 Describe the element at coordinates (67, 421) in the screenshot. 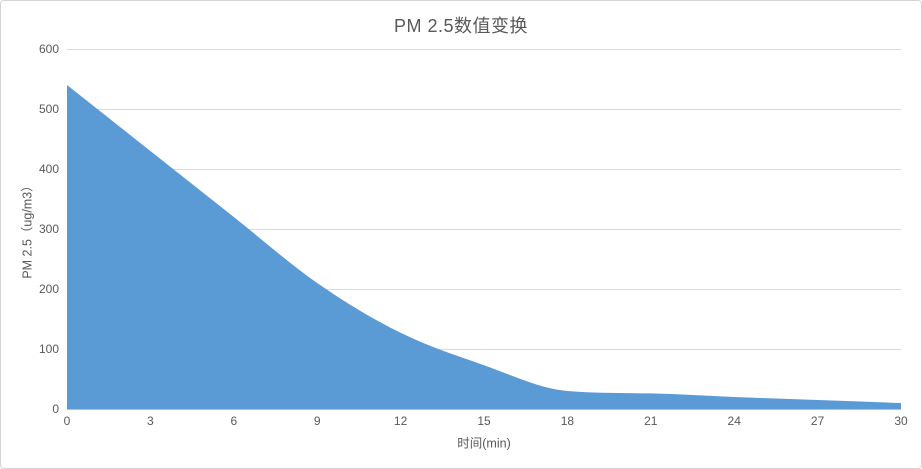

I see `x-tick-label-0: 0` at that location.